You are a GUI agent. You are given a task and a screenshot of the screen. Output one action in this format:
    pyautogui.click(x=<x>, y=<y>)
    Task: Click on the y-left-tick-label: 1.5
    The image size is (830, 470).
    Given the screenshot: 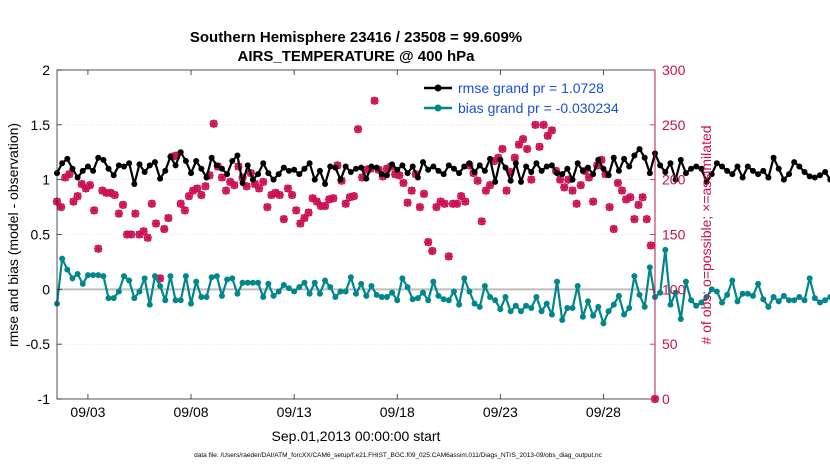 What is the action you would take?
    pyautogui.click(x=41, y=125)
    